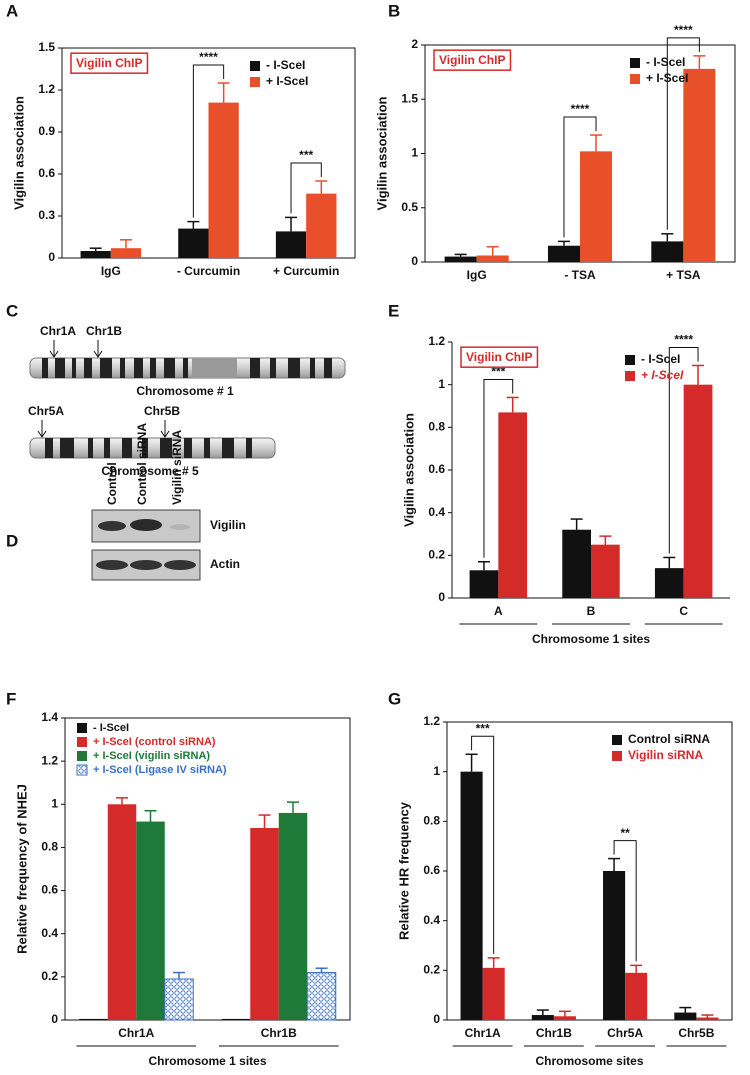 This screenshot has width=750, height=1075. I want to click on chromosome-map: C Chr1A Chr1B Chromosome # 1 Chr5A Chr5B, so click(176, 389).